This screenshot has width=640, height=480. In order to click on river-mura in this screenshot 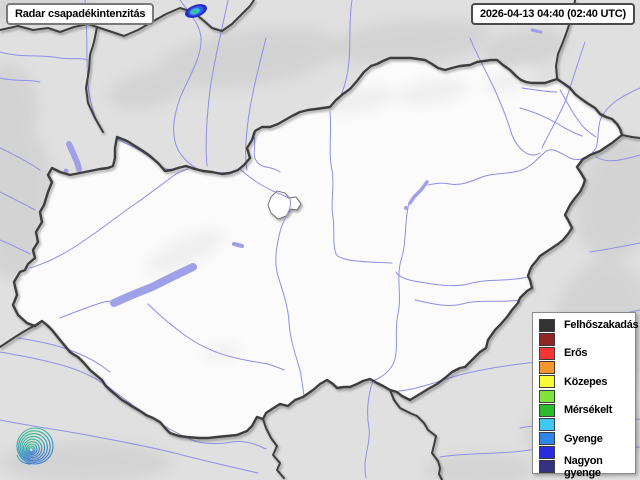, I will do `click(64, 355)`.